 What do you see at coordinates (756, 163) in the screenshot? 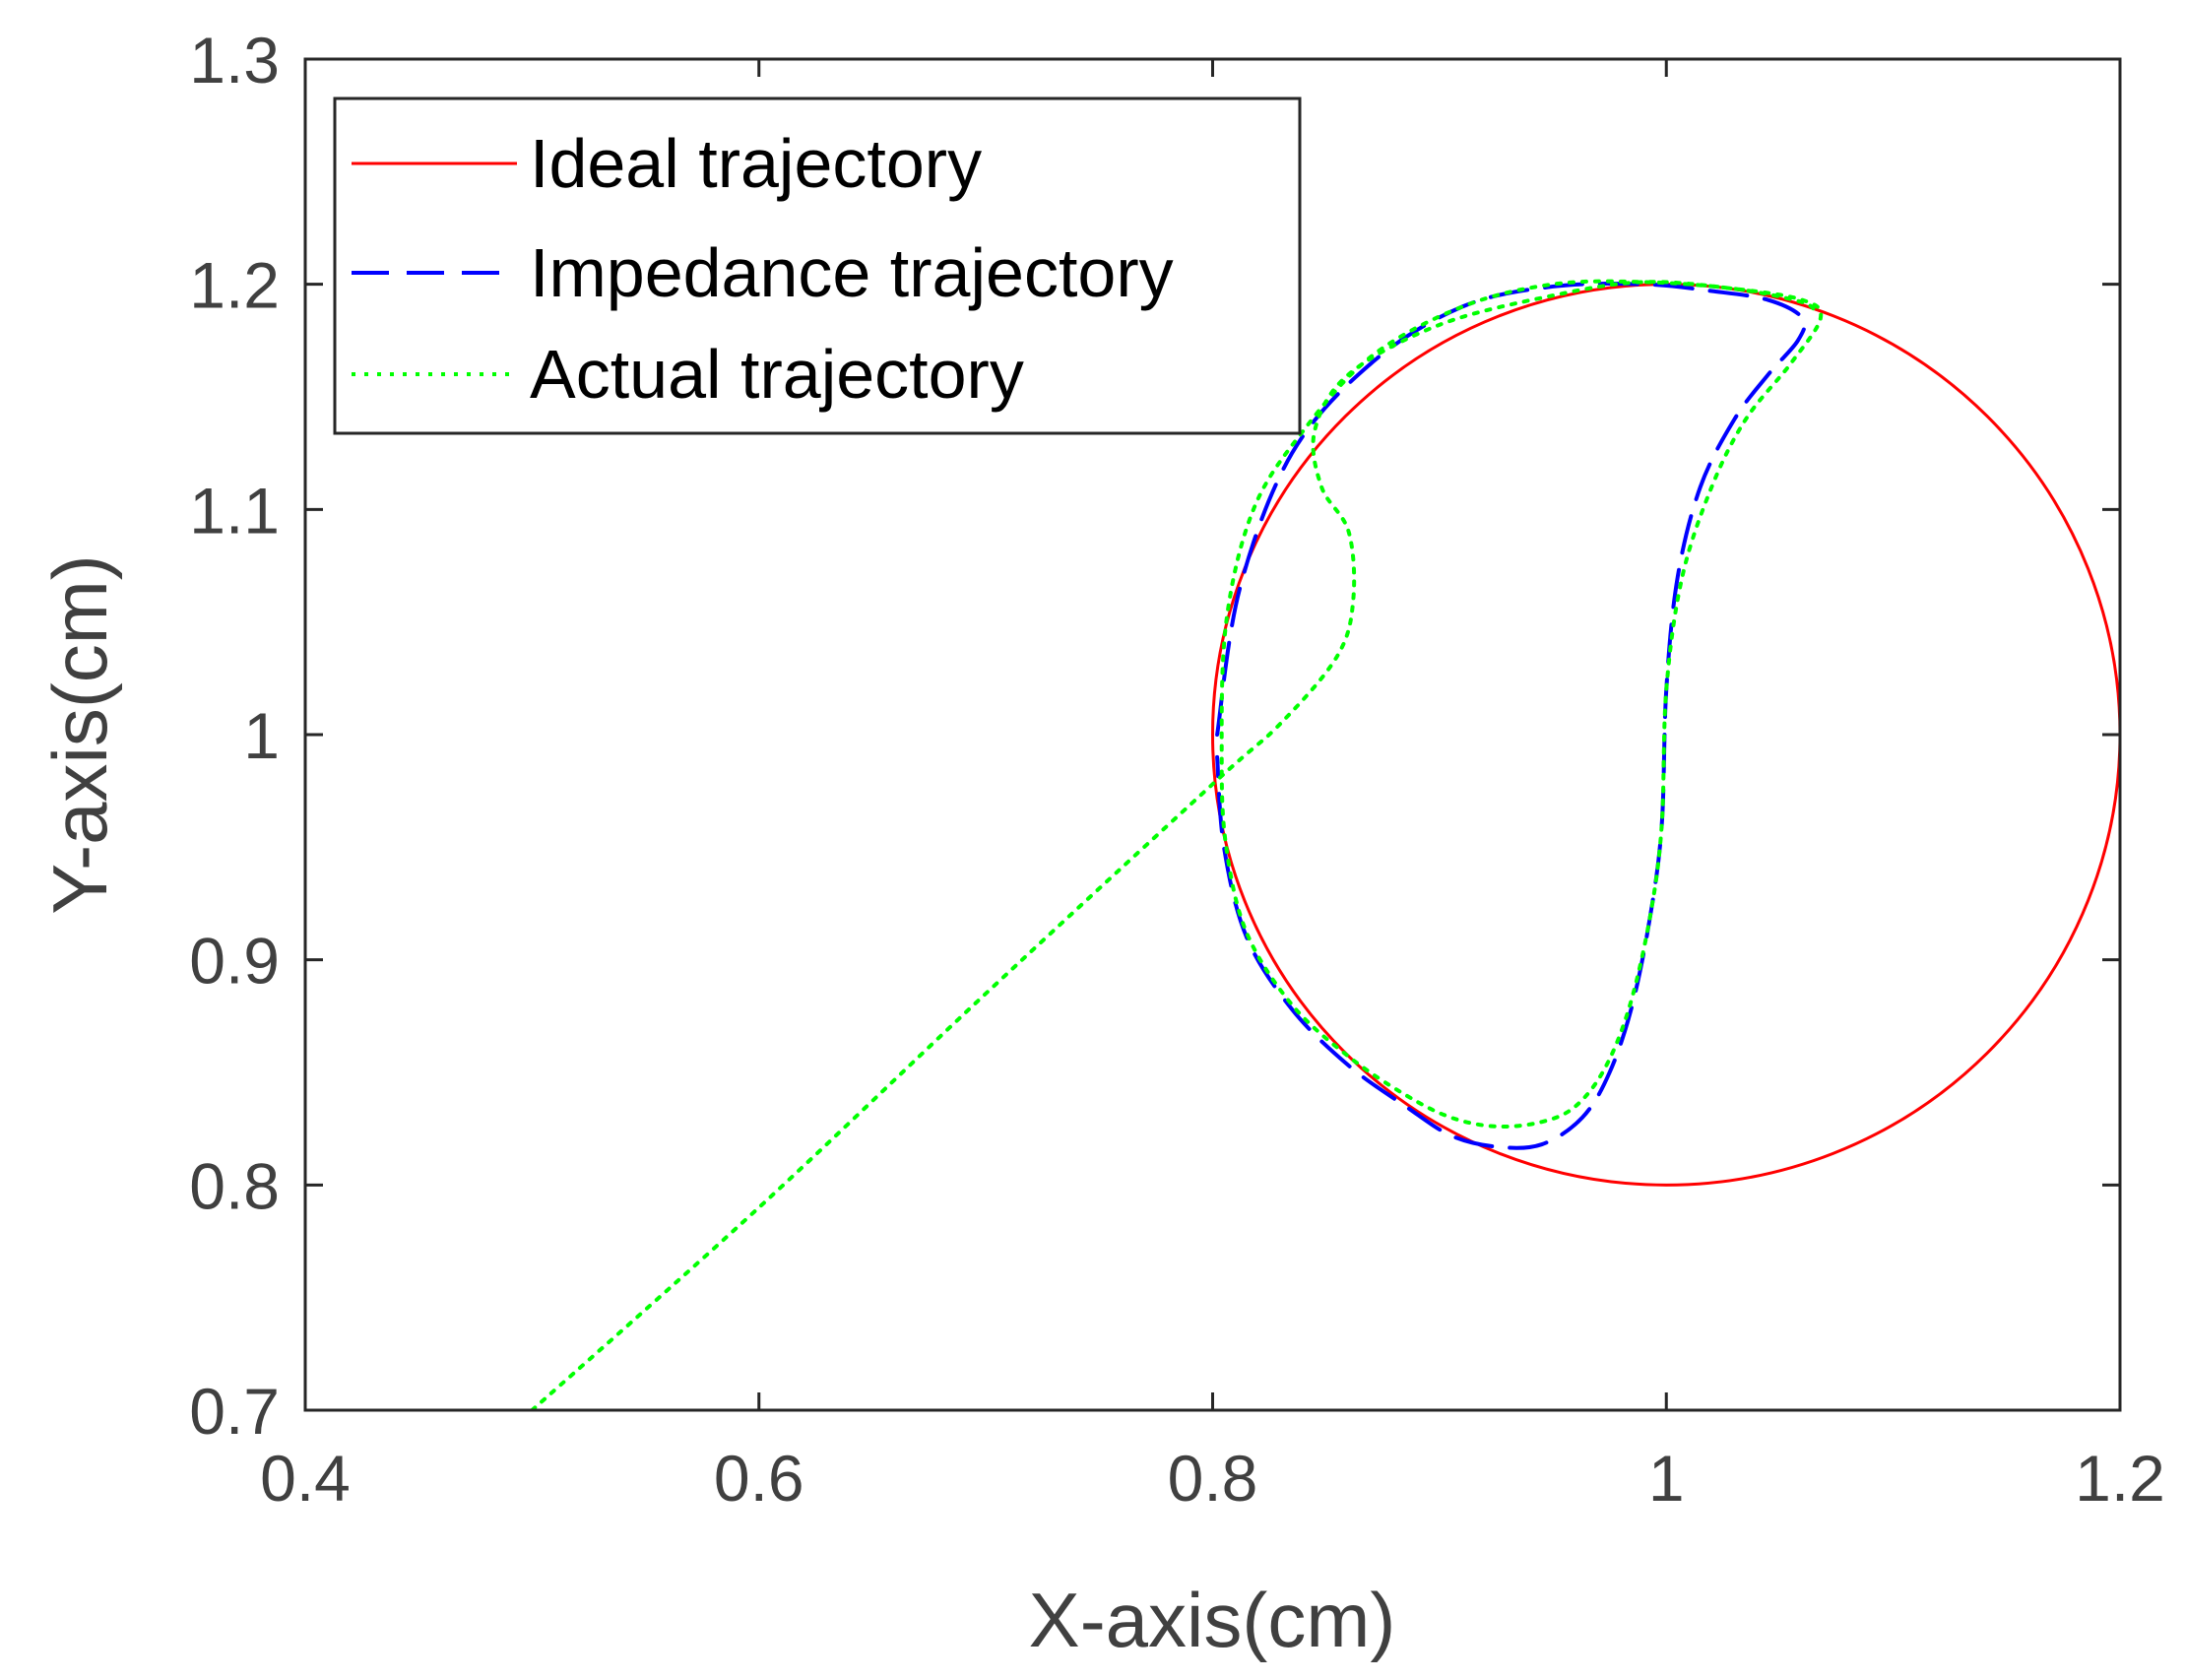
I see `legend-label-ideal: Ideal trajectory` at bounding box center [756, 163].